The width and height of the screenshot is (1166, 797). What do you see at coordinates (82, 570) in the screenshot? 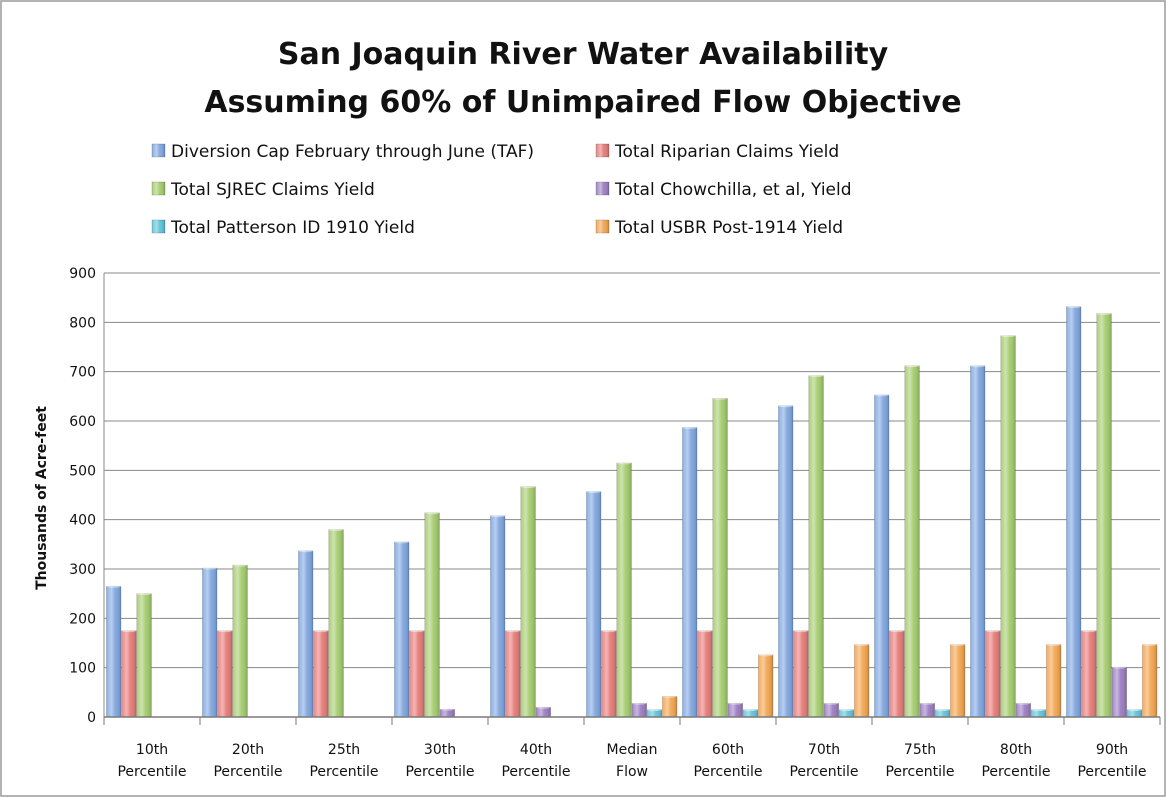
I see `y-tick-label: 300` at bounding box center [82, 570].